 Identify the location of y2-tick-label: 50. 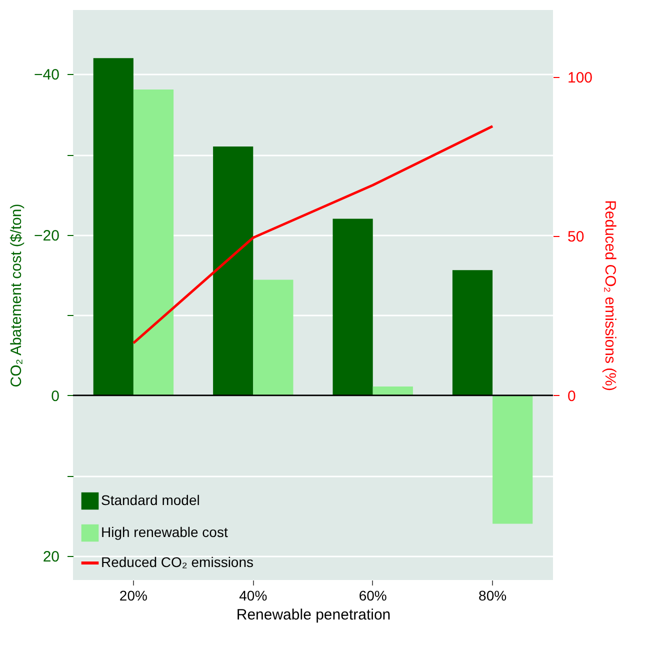
(576, 237).